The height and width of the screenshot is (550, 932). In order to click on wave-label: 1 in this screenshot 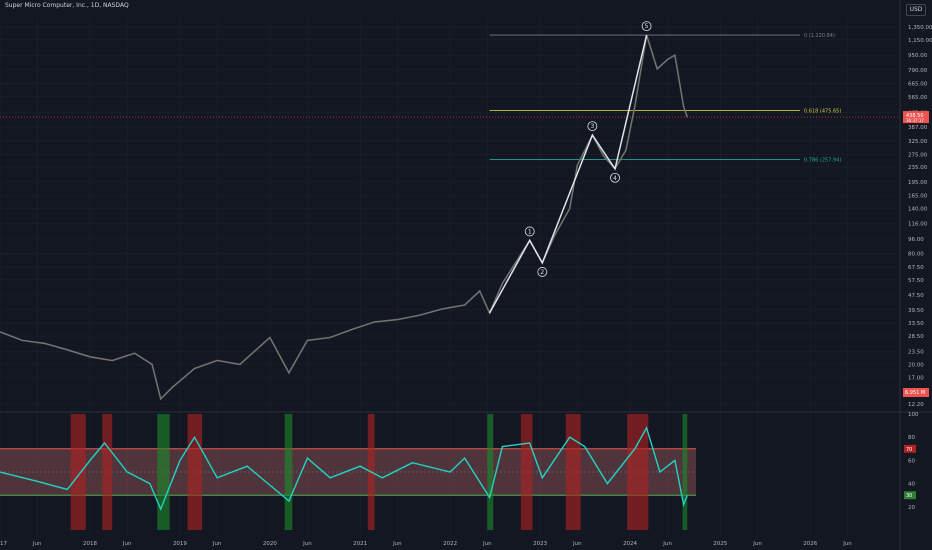, I will do `click(530, 231)`.